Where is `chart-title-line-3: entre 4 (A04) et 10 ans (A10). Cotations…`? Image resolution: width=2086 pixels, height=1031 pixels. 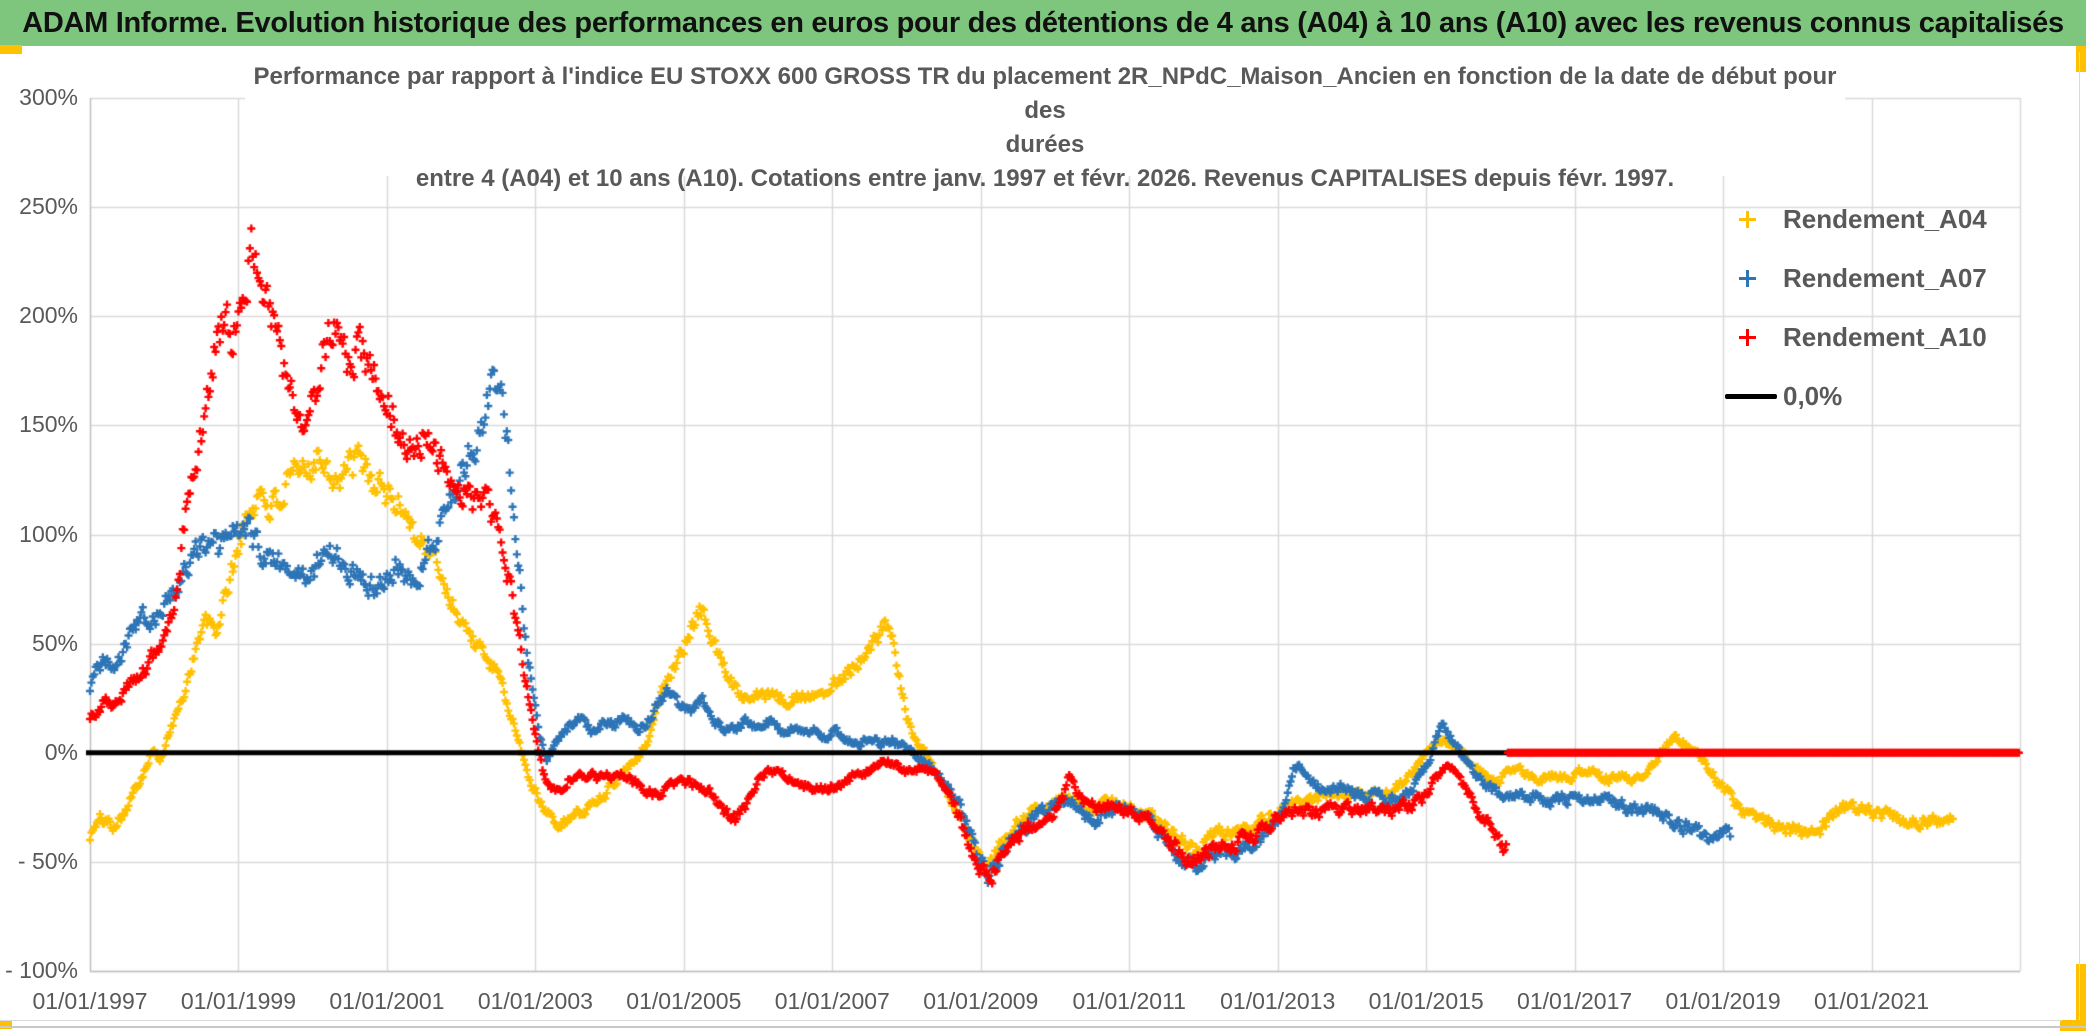
chart-title-line-3: entre 4 (A04) et 10 ans (A10). Cotations… is located at coordinates (1045, 178).